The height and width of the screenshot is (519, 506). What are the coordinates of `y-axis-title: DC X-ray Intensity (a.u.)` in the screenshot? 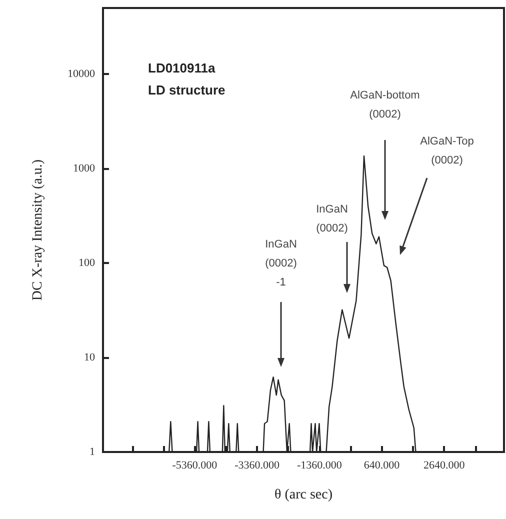 It's located at (38, 230).